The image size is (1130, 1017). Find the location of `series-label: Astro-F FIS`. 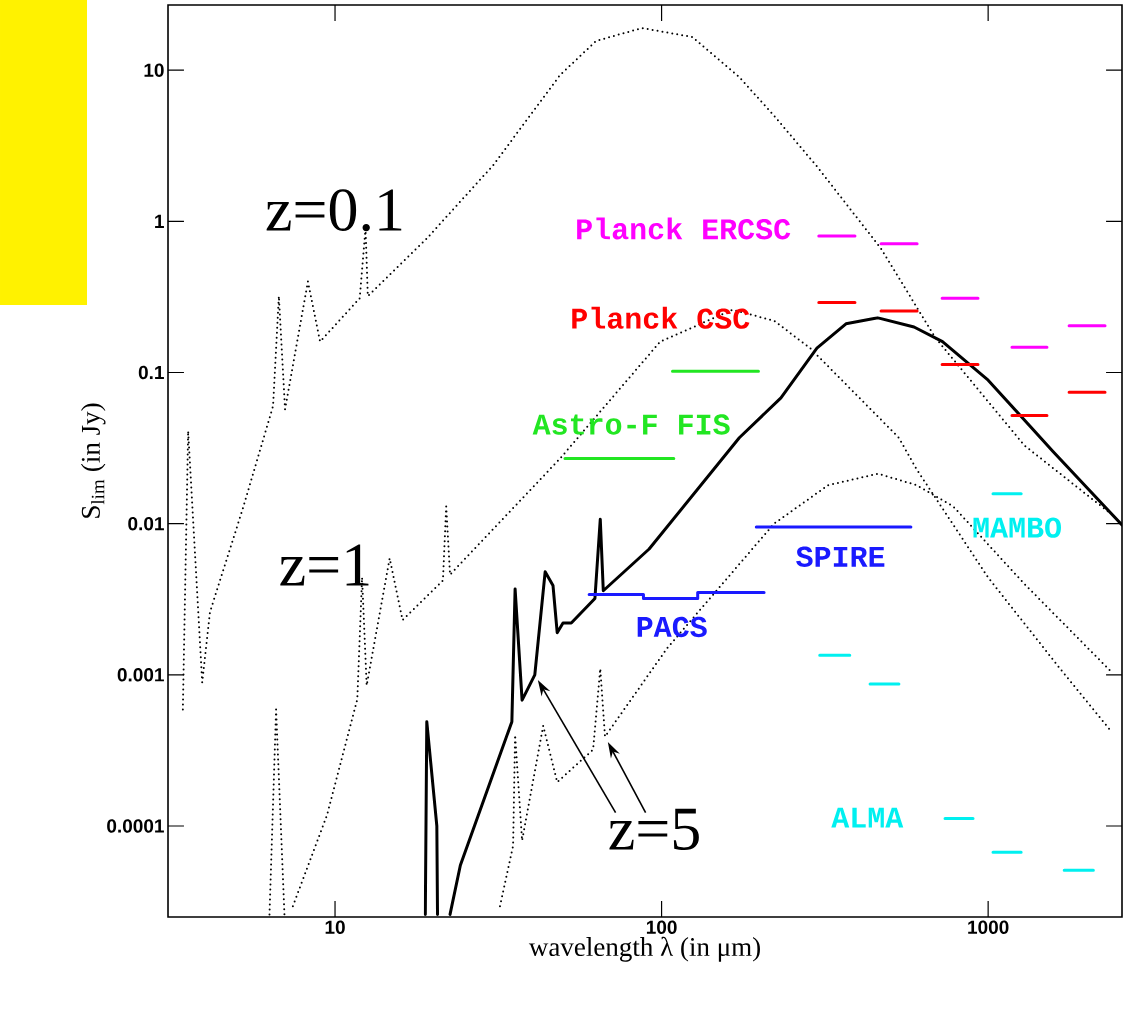

series-label: Astro-F FIS is located at coordinates (631, 424).